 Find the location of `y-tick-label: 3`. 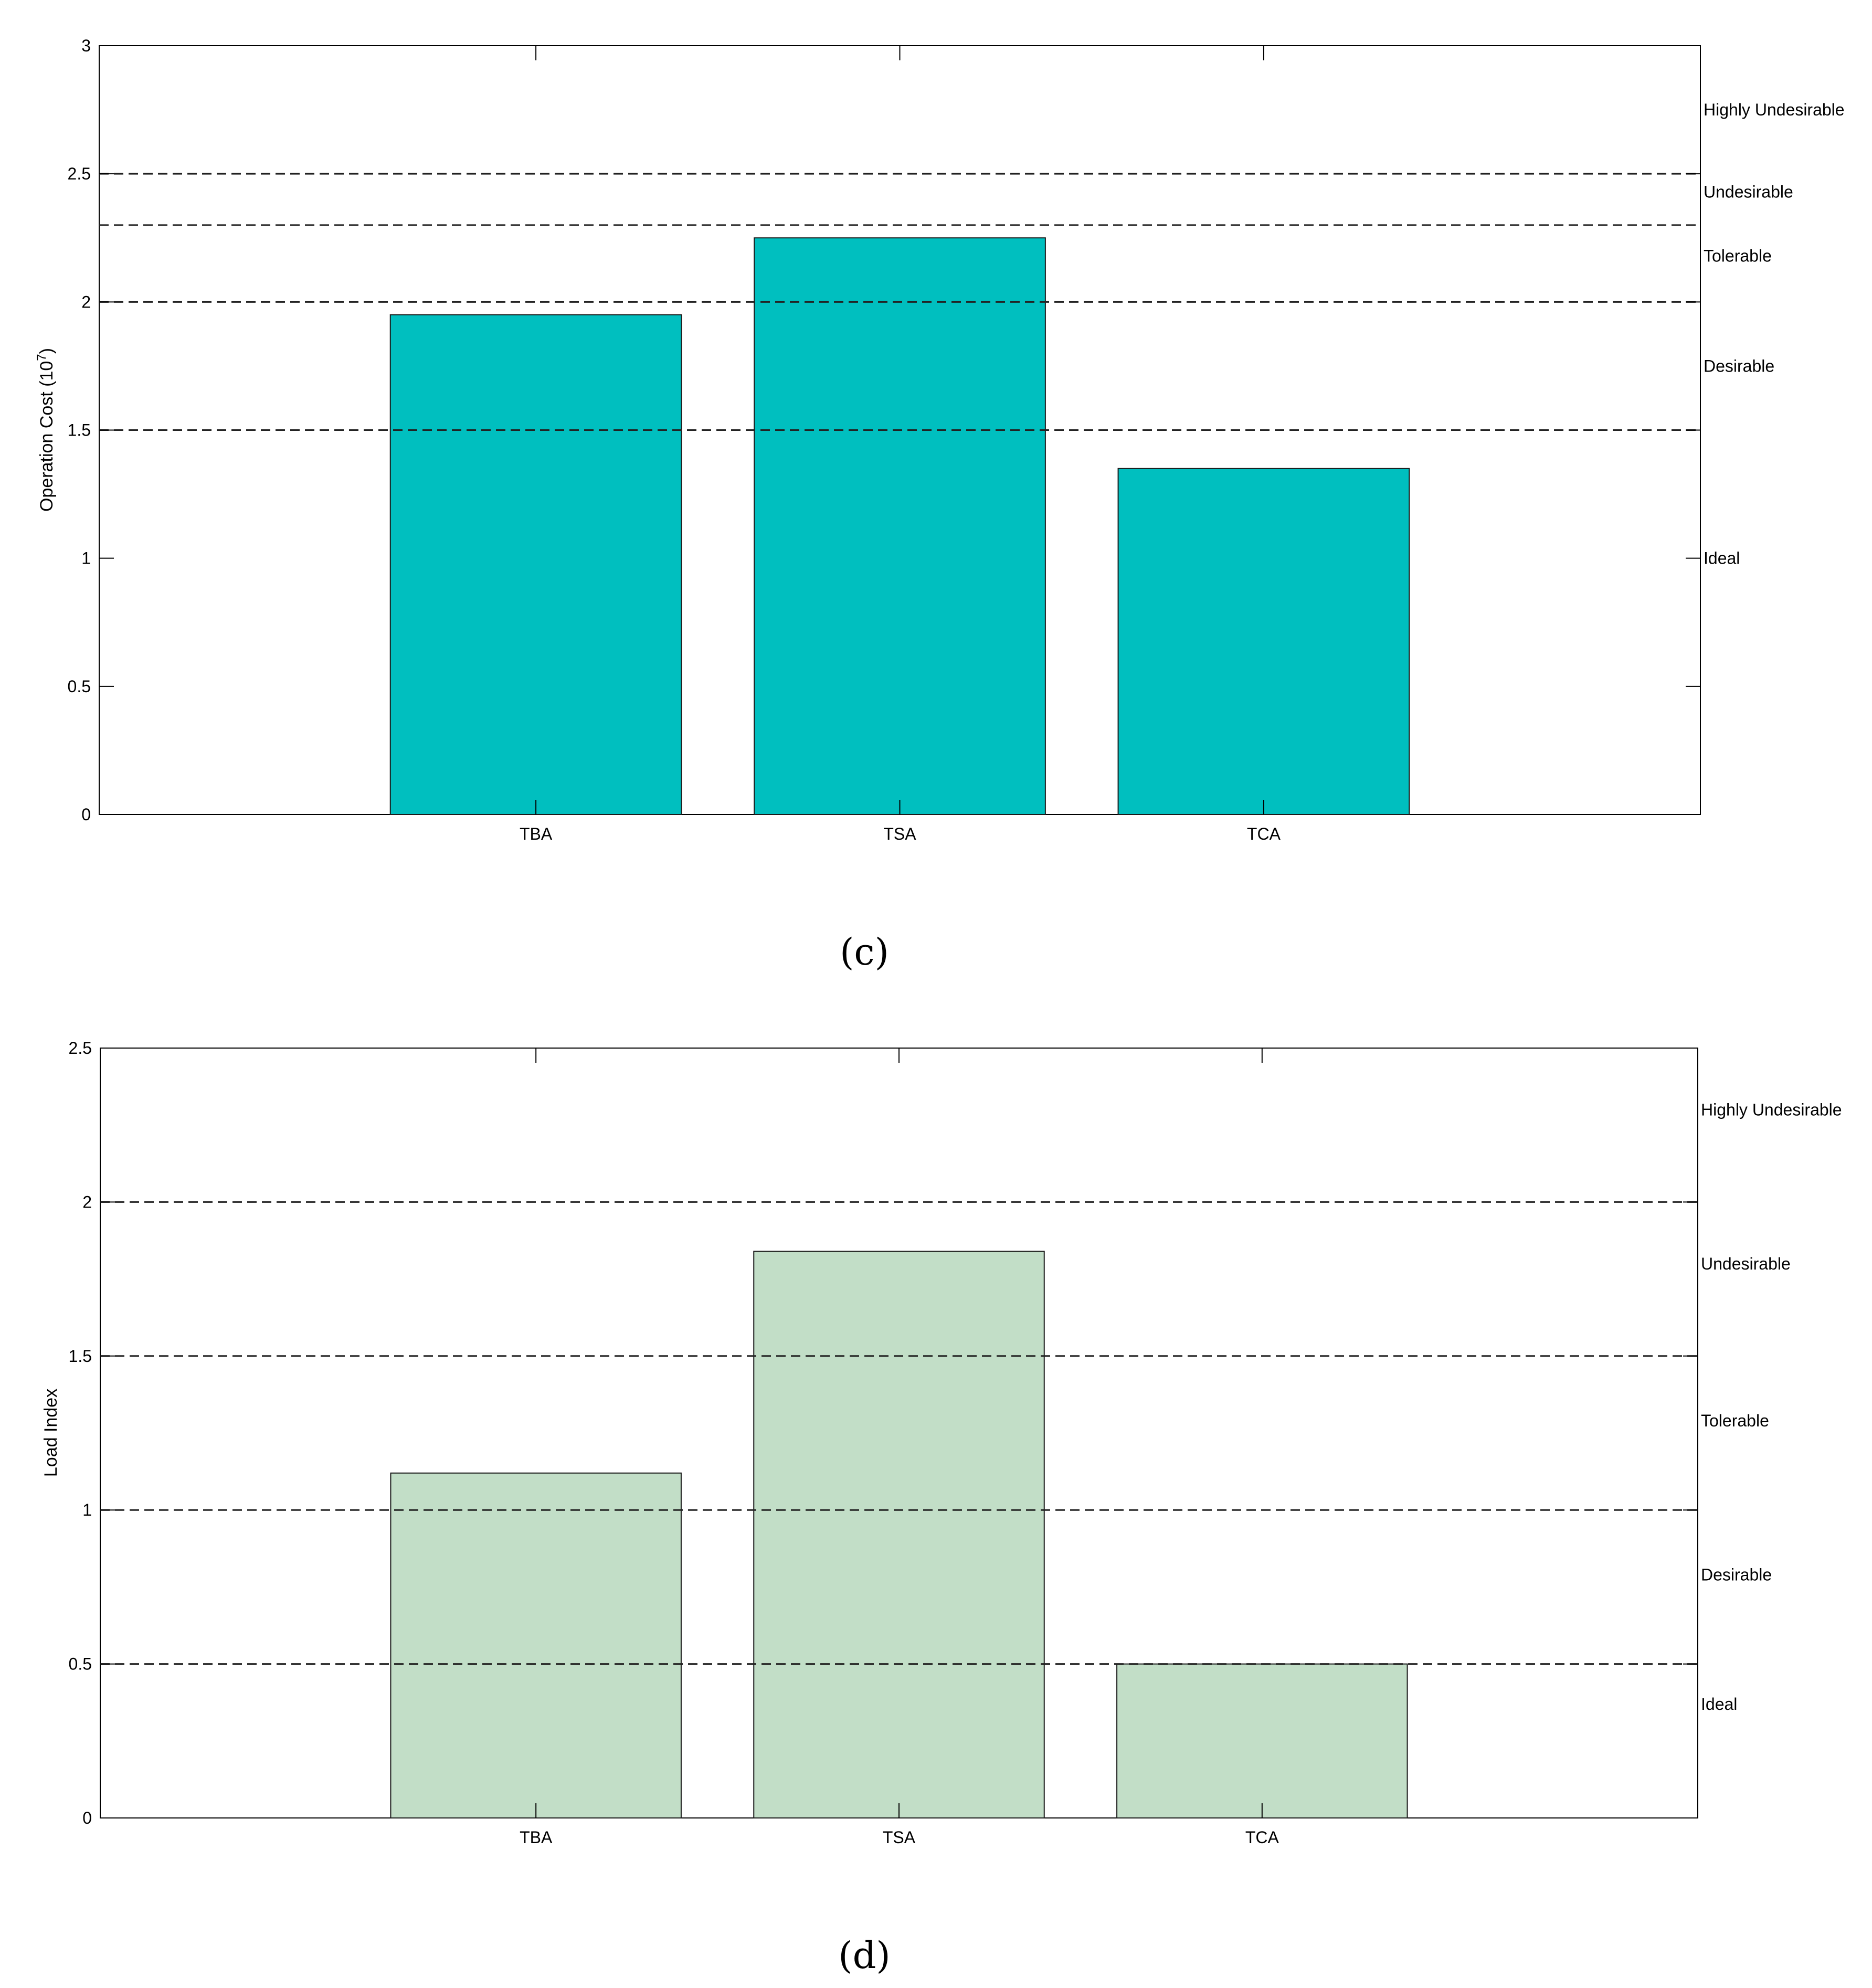

y-tick-label: 3 is located at coordinates (86, 46).